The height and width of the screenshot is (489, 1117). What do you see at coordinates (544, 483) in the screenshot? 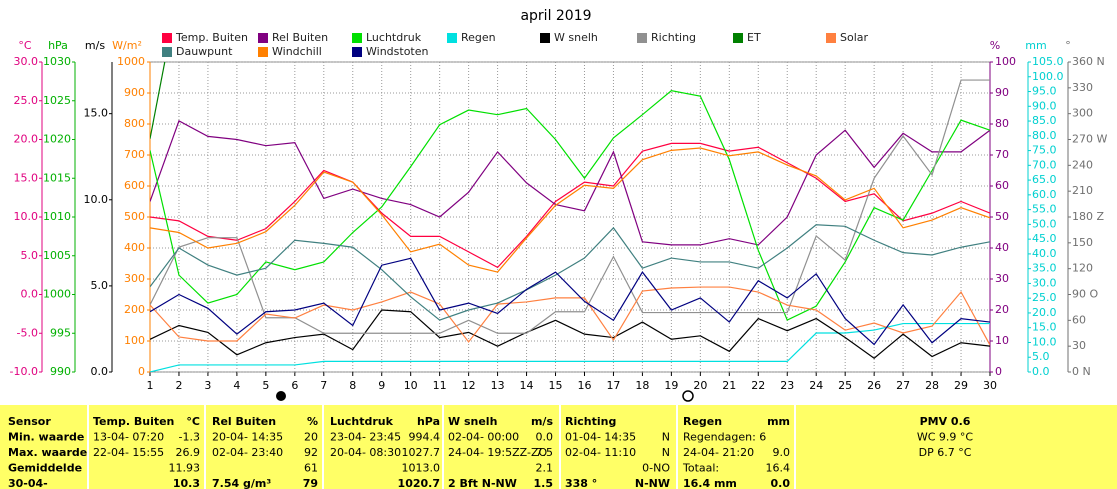
I see `table-cell: 1.5` at bounding box center [544, 483].